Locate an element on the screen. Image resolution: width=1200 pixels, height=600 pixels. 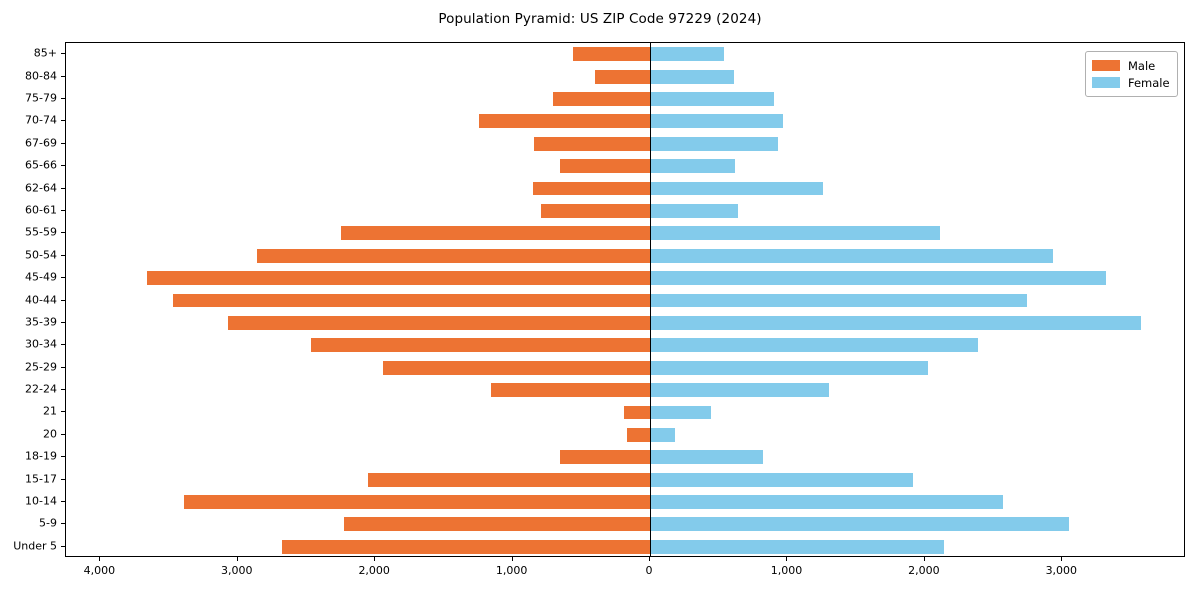
y-tick-label: 40-44 is located at coordinates (41, 299).